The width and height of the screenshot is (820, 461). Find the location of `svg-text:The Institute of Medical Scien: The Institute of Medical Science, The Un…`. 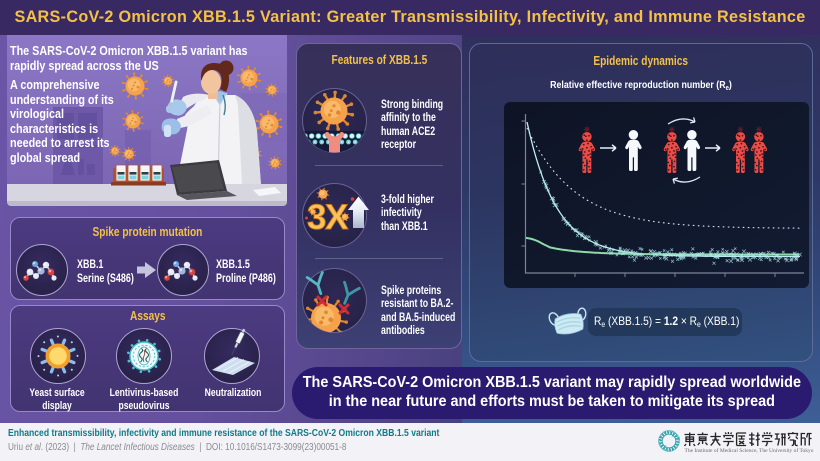

svg-text:The Institute of Medical Scien: The Institute of Medical Science, The Un… is located at coordinates (749, 450).